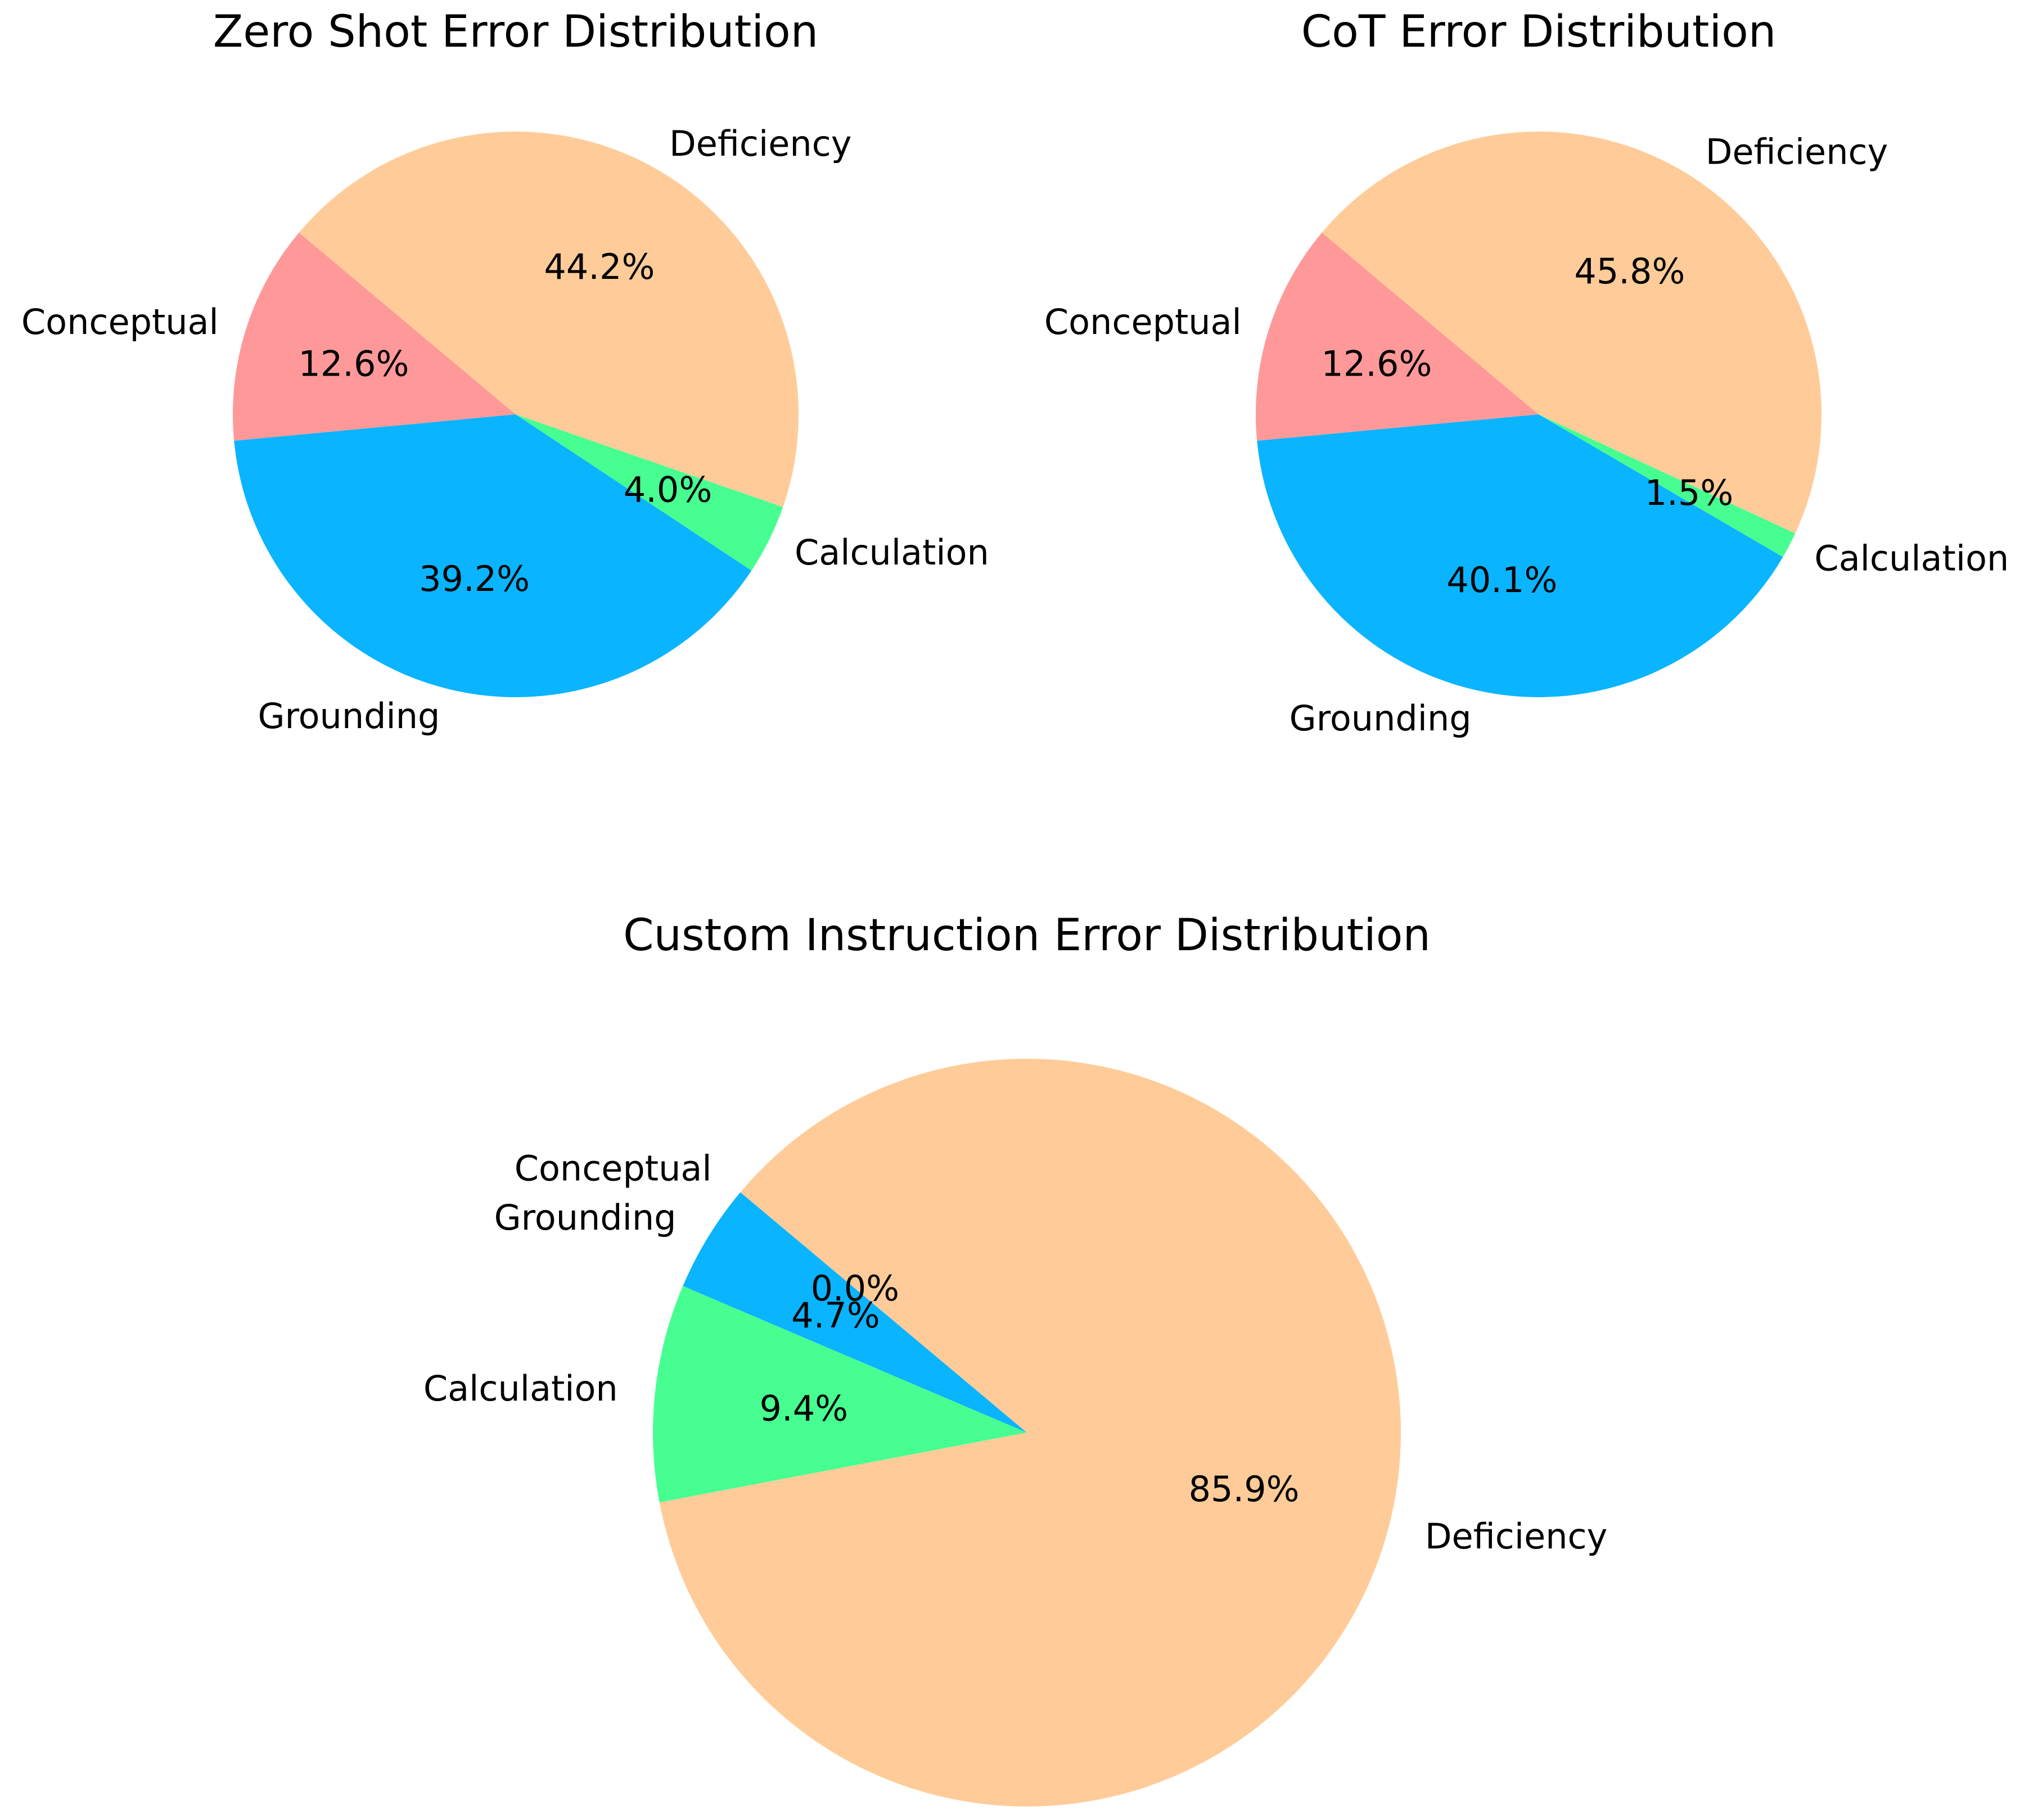  I want to click on chart-title: Zero Shot Error Distribution, so click(515, 32).